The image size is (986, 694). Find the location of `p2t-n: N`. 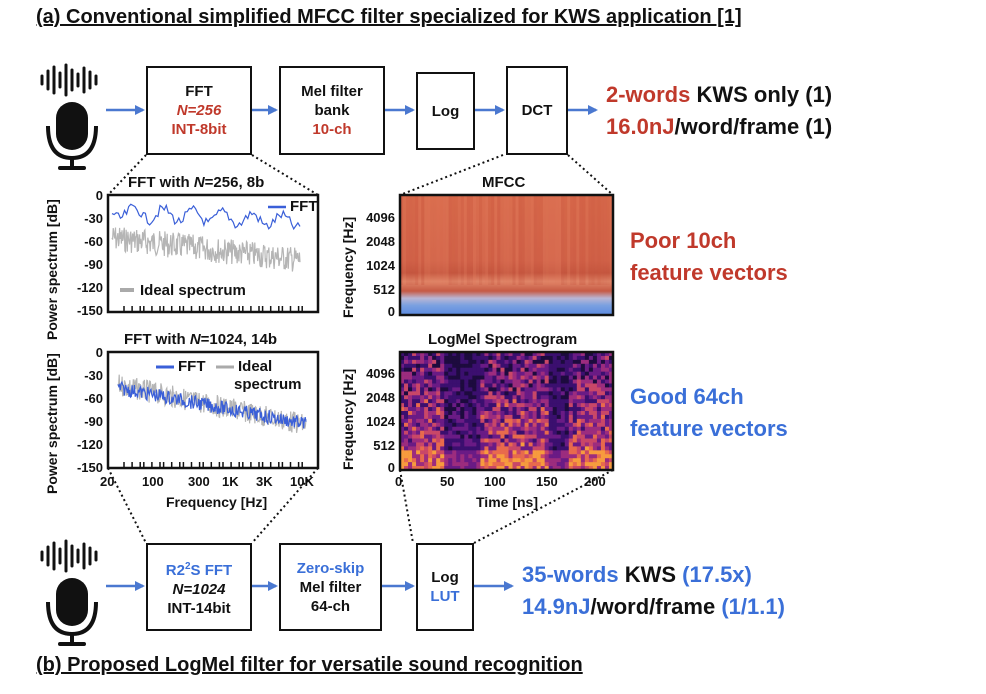

p2t-n: N is located at coordinates (195, 339).